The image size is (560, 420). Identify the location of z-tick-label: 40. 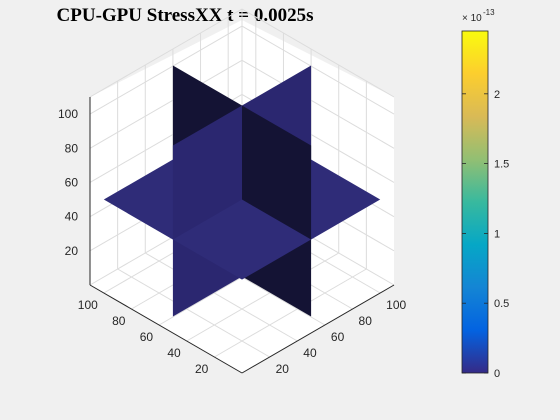
(72, 217).